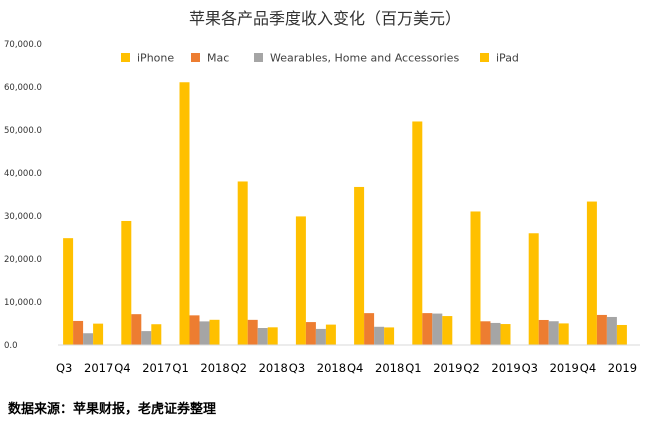 Image resolution: width=650 pixels, height=430 pixels. I want to click on x-tick-label: Q1 2018, so click(200, 368).